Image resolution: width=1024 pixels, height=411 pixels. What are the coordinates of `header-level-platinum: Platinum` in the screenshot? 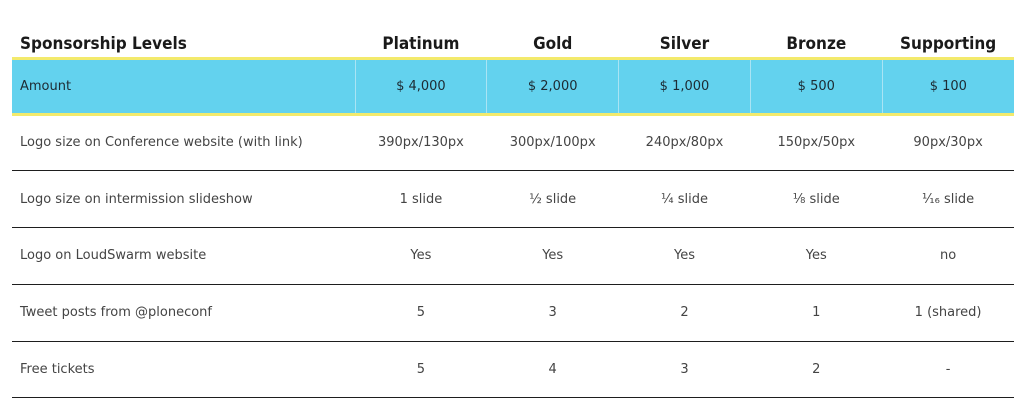 It's located at (421, 44).